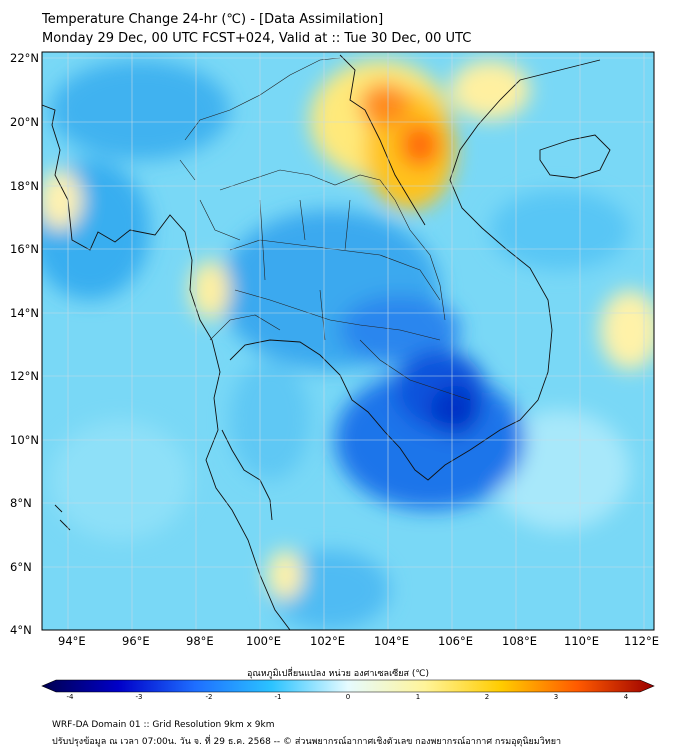  Describe the element at coordinates (348, 686) in the screenshot. I see `colorbar` at that location.